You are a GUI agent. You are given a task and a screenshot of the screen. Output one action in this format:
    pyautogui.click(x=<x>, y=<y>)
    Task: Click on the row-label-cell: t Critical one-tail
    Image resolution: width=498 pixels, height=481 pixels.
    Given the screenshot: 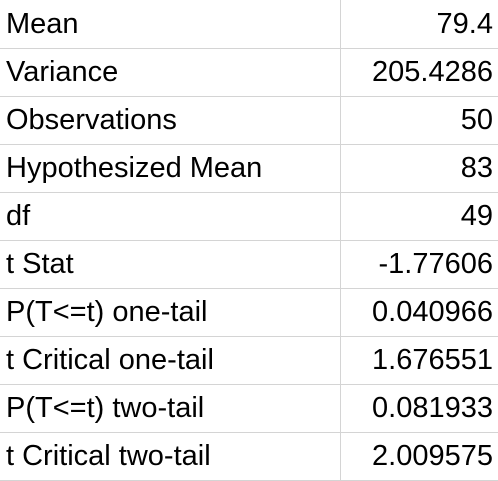 What is the action you would take?
    pyautogui.click(x=170, y=360)
    